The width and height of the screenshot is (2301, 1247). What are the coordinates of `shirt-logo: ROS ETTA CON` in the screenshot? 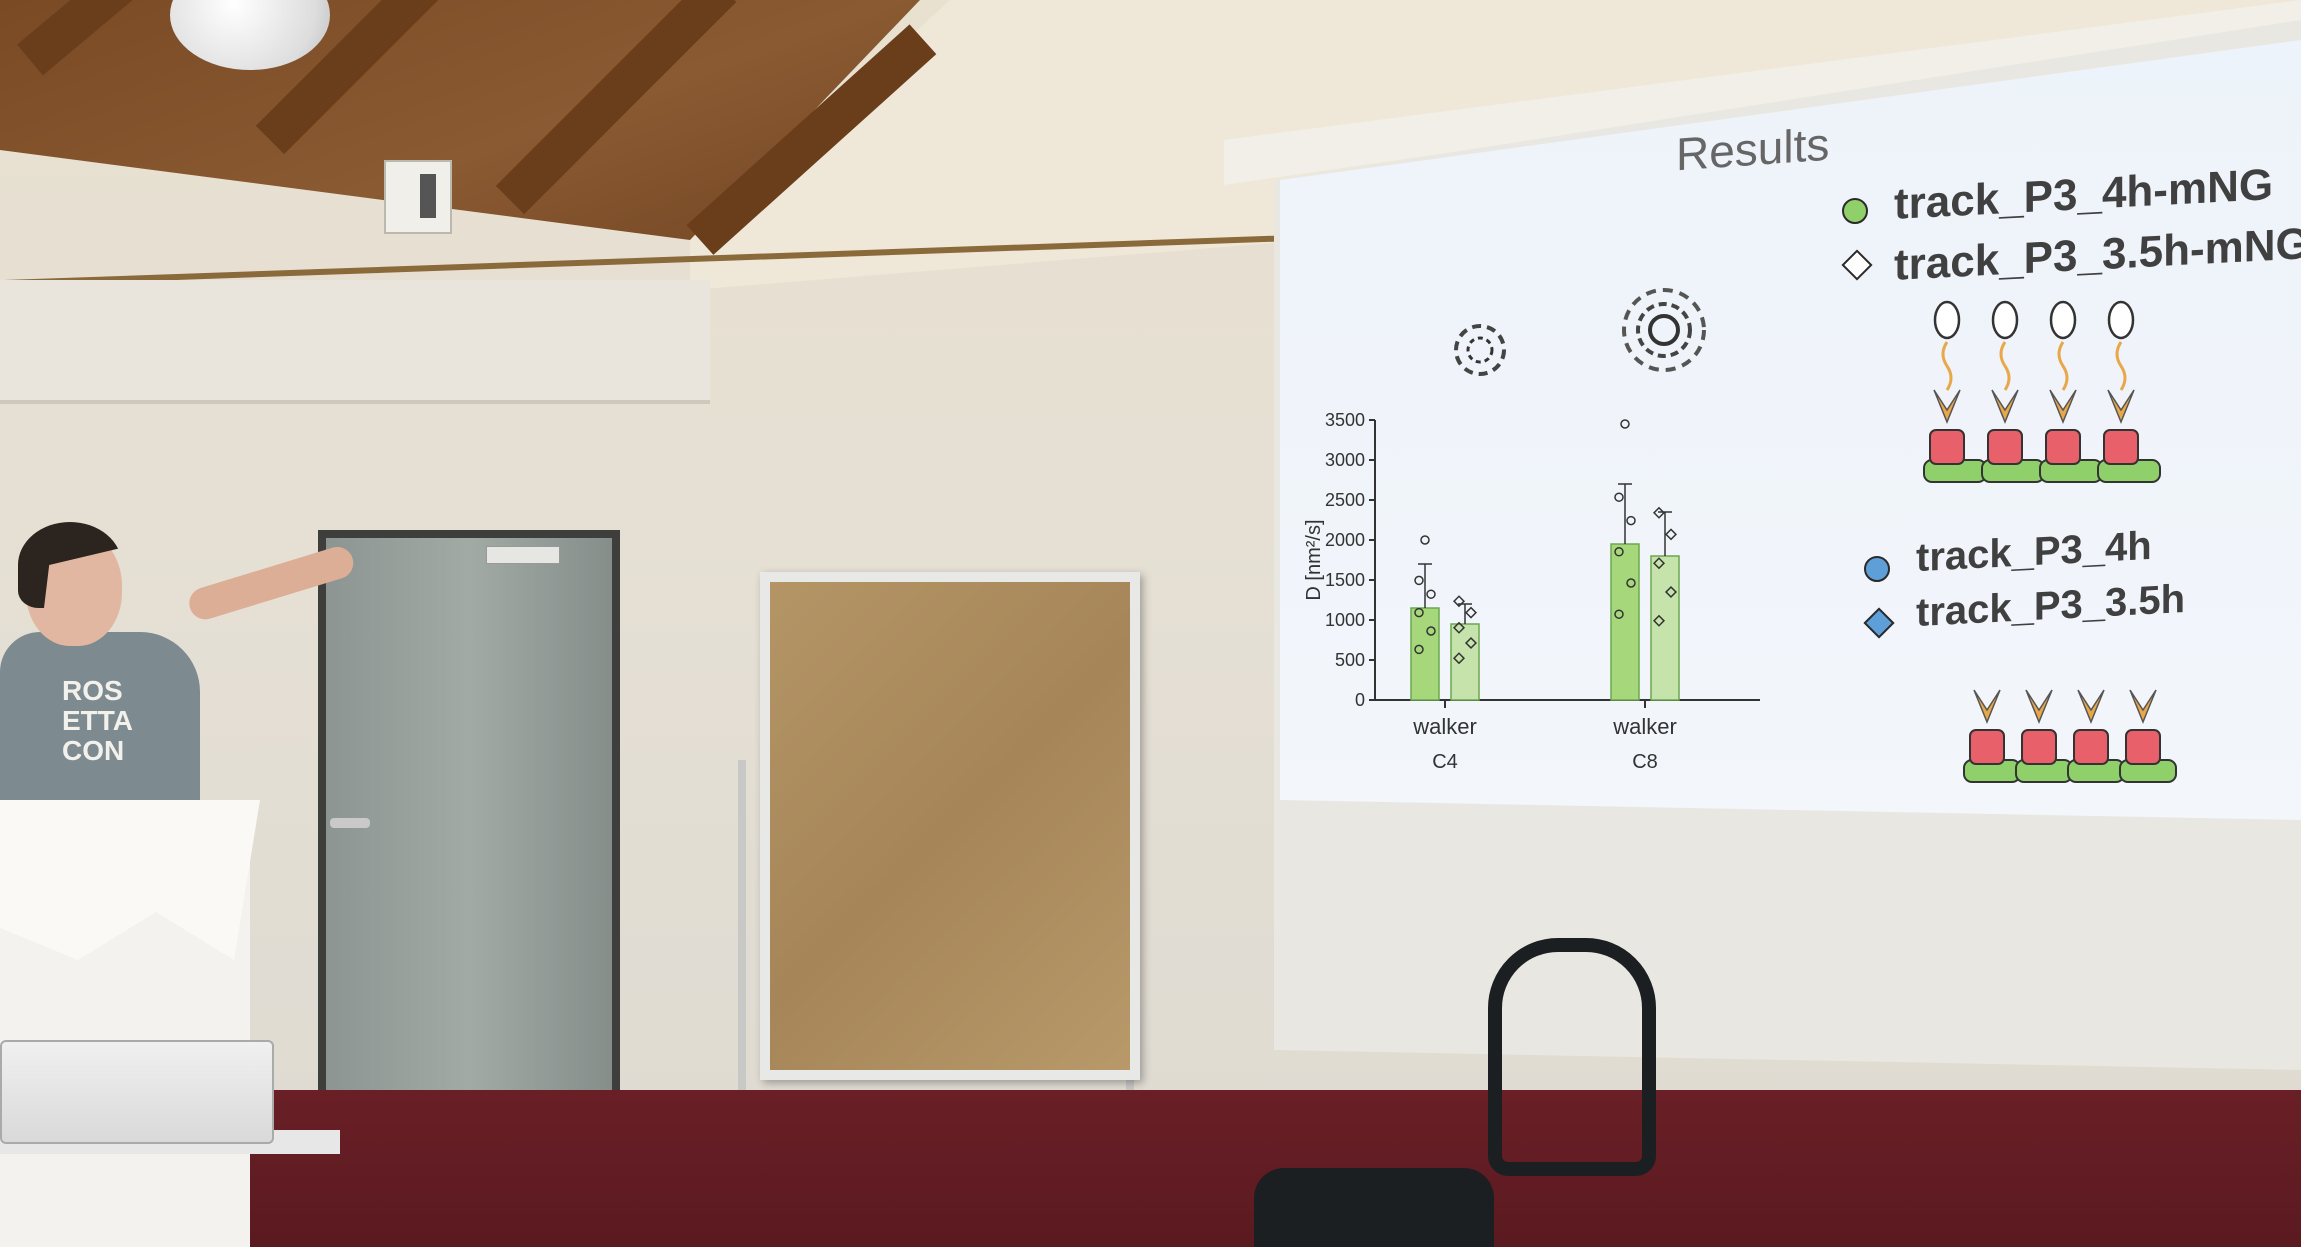 It's located at (122, 726).